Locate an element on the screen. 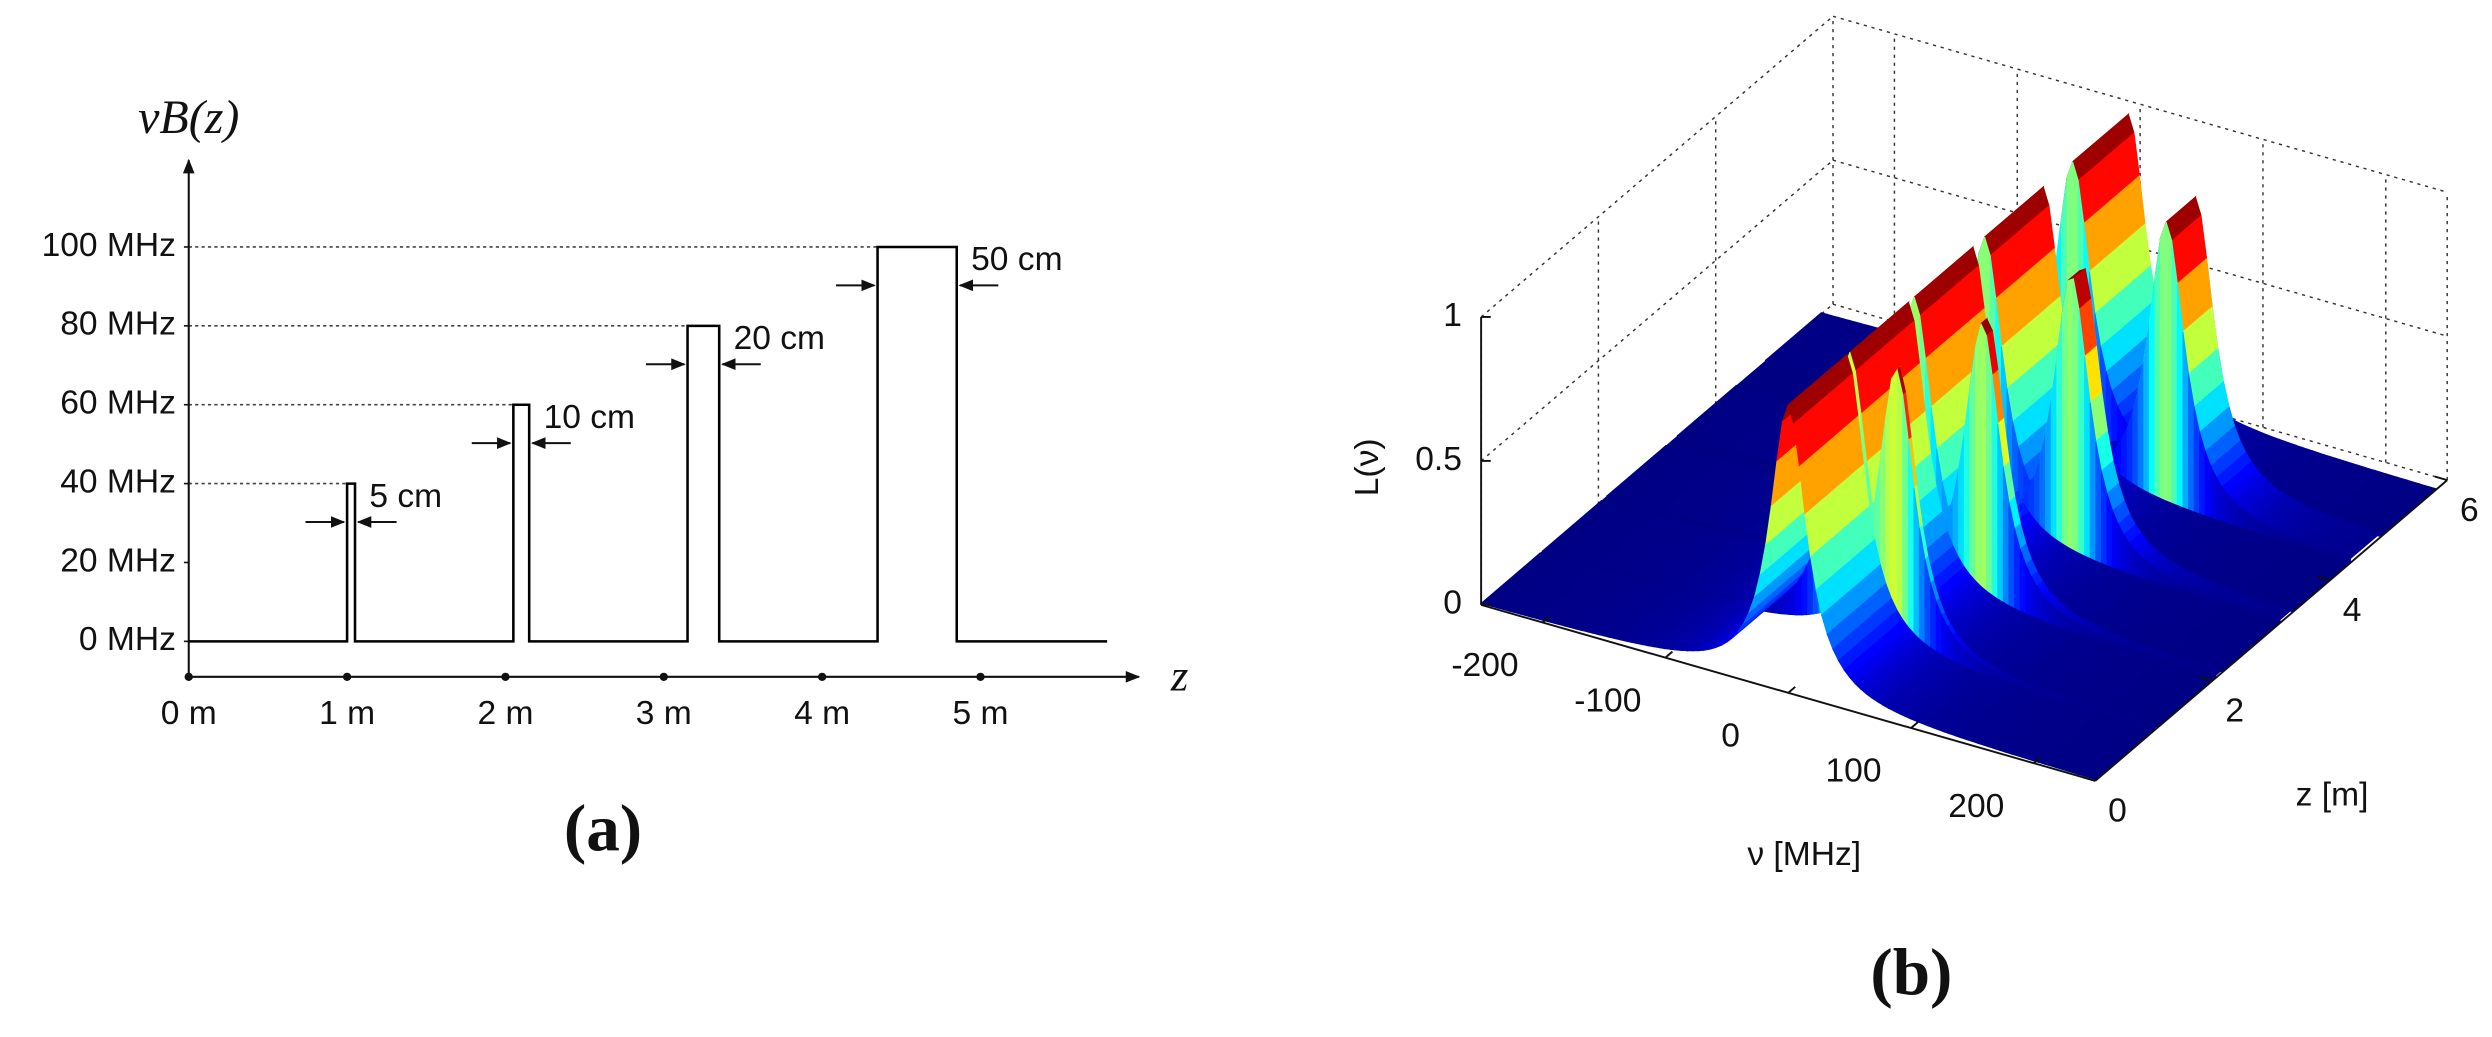  x-tick-label: 0 m is located at coordinates (189, 713).